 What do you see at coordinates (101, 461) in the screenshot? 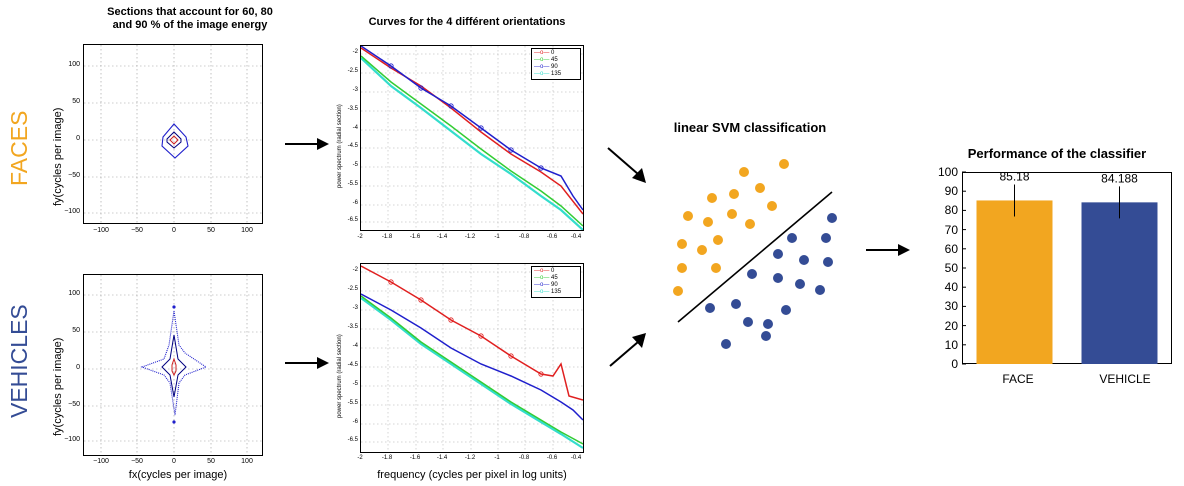
I see `vehicles-xtick: −100` at bounding box center [101, 461].